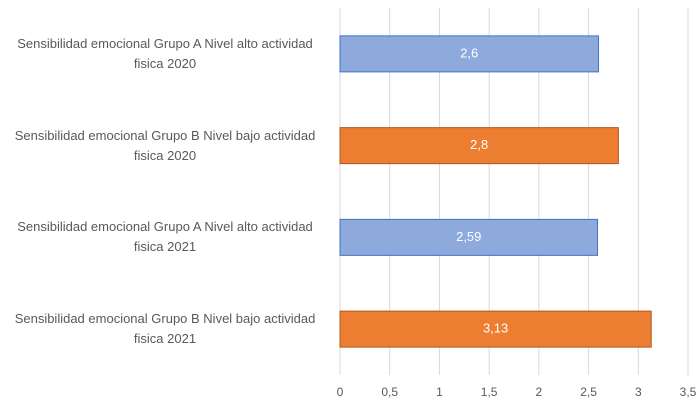 This screenshot has height=407, width=699. Describe the element at coordinates (688, 392) in the screenshot. I see `x-tick-label: 3,5` at that location.